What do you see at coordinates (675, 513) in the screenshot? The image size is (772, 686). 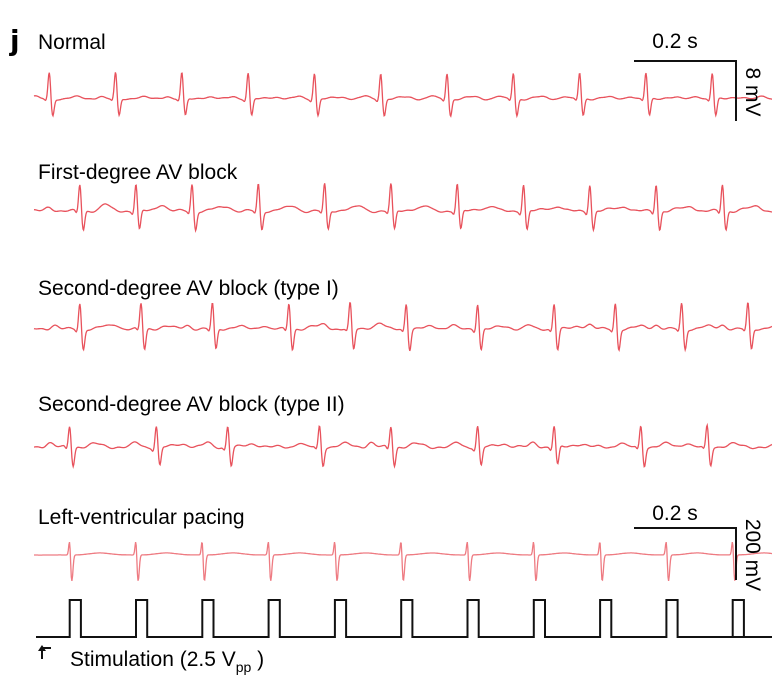 I see `scalebar-time-label-bottom: 0.2 s` at bounding box center [675, 513].